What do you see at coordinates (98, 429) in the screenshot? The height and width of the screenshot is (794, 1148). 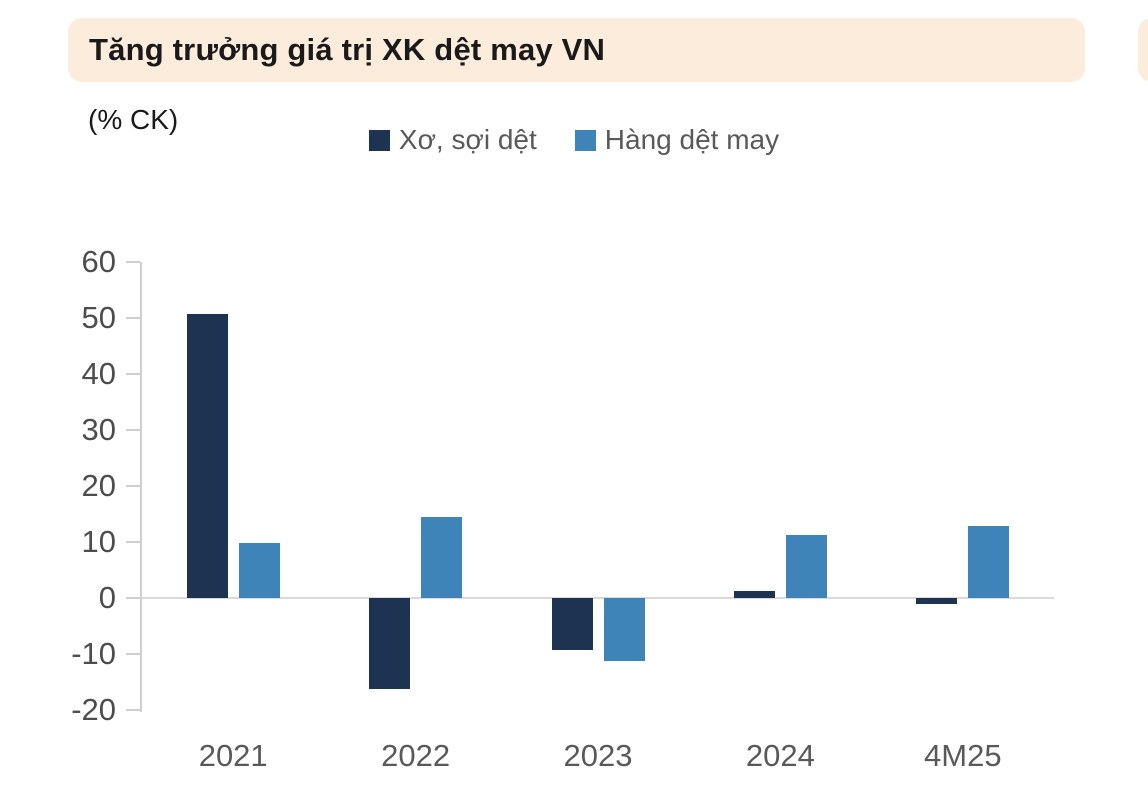 I see `y-tick-label: 30` at bounding box center [98, 429].